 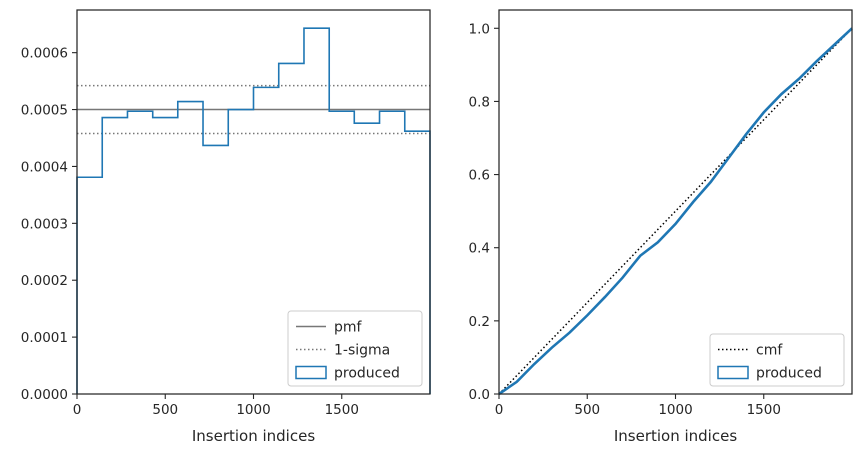 I want to click on legend-label: cmf, so click(x=769, y=351).